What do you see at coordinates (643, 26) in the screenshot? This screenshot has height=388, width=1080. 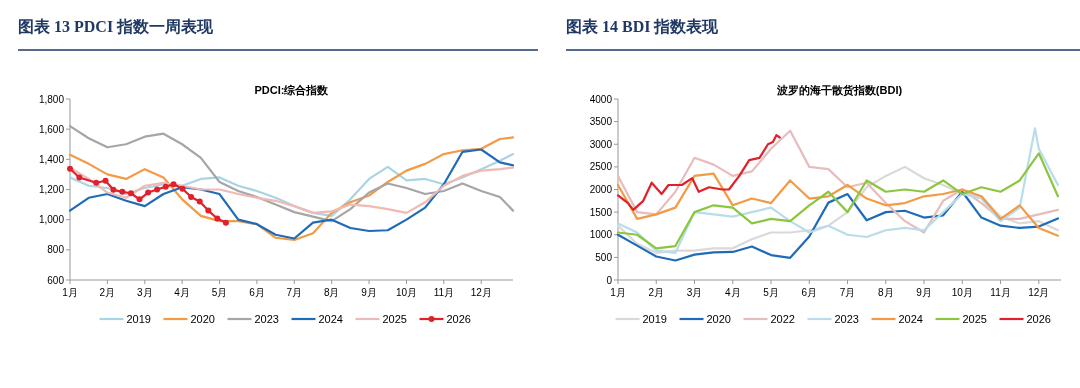 I see `chart-title: 图表 14 BDI 指数表现` at bounding box center [643, 26].